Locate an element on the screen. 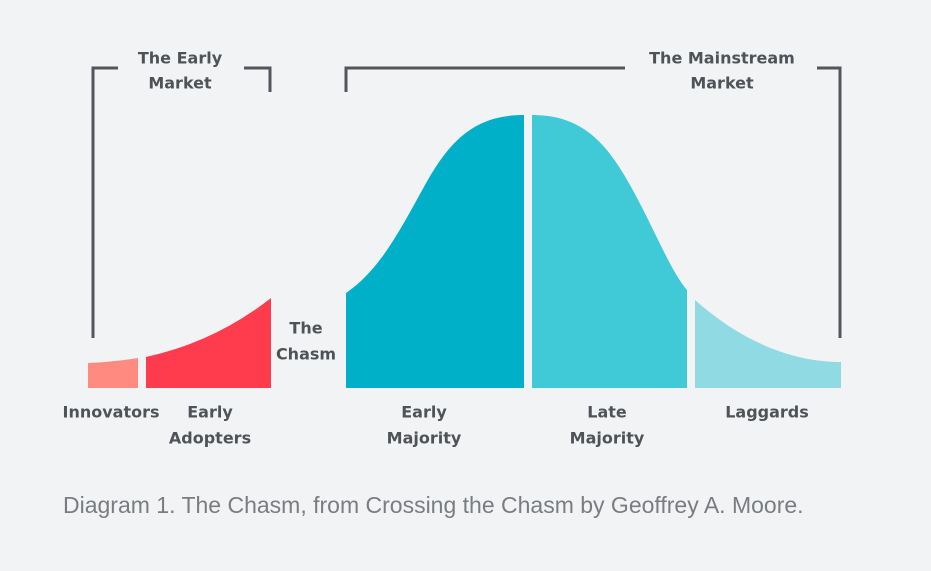 This screenshot has height=571, width=931. segment-label: Innovators is located at coordinates (110, 412).